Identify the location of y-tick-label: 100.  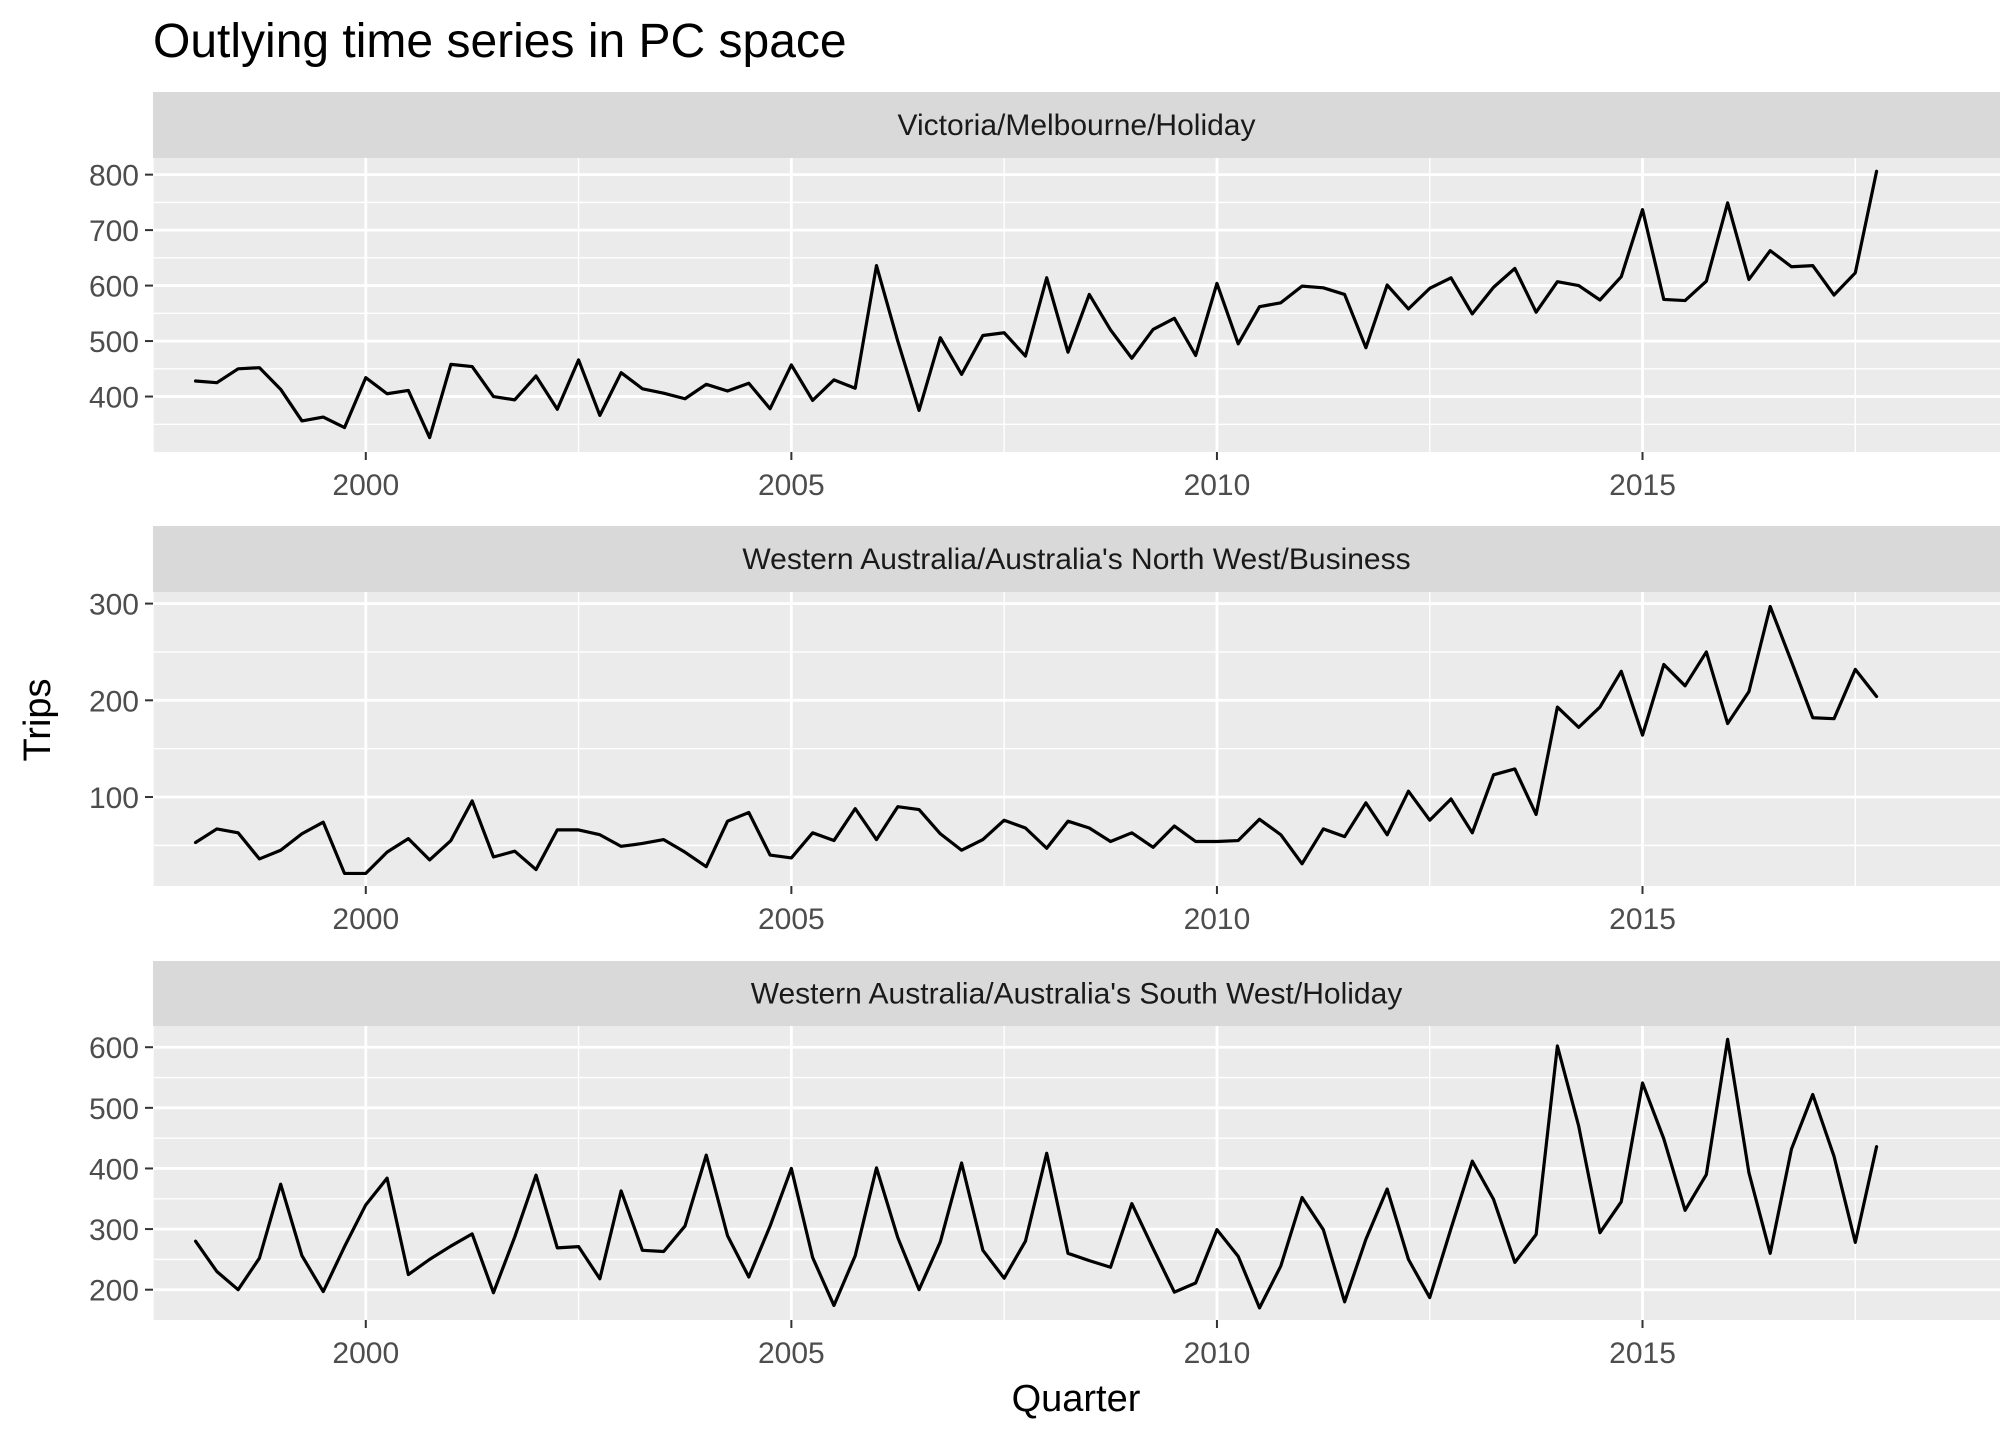
(114, 798).